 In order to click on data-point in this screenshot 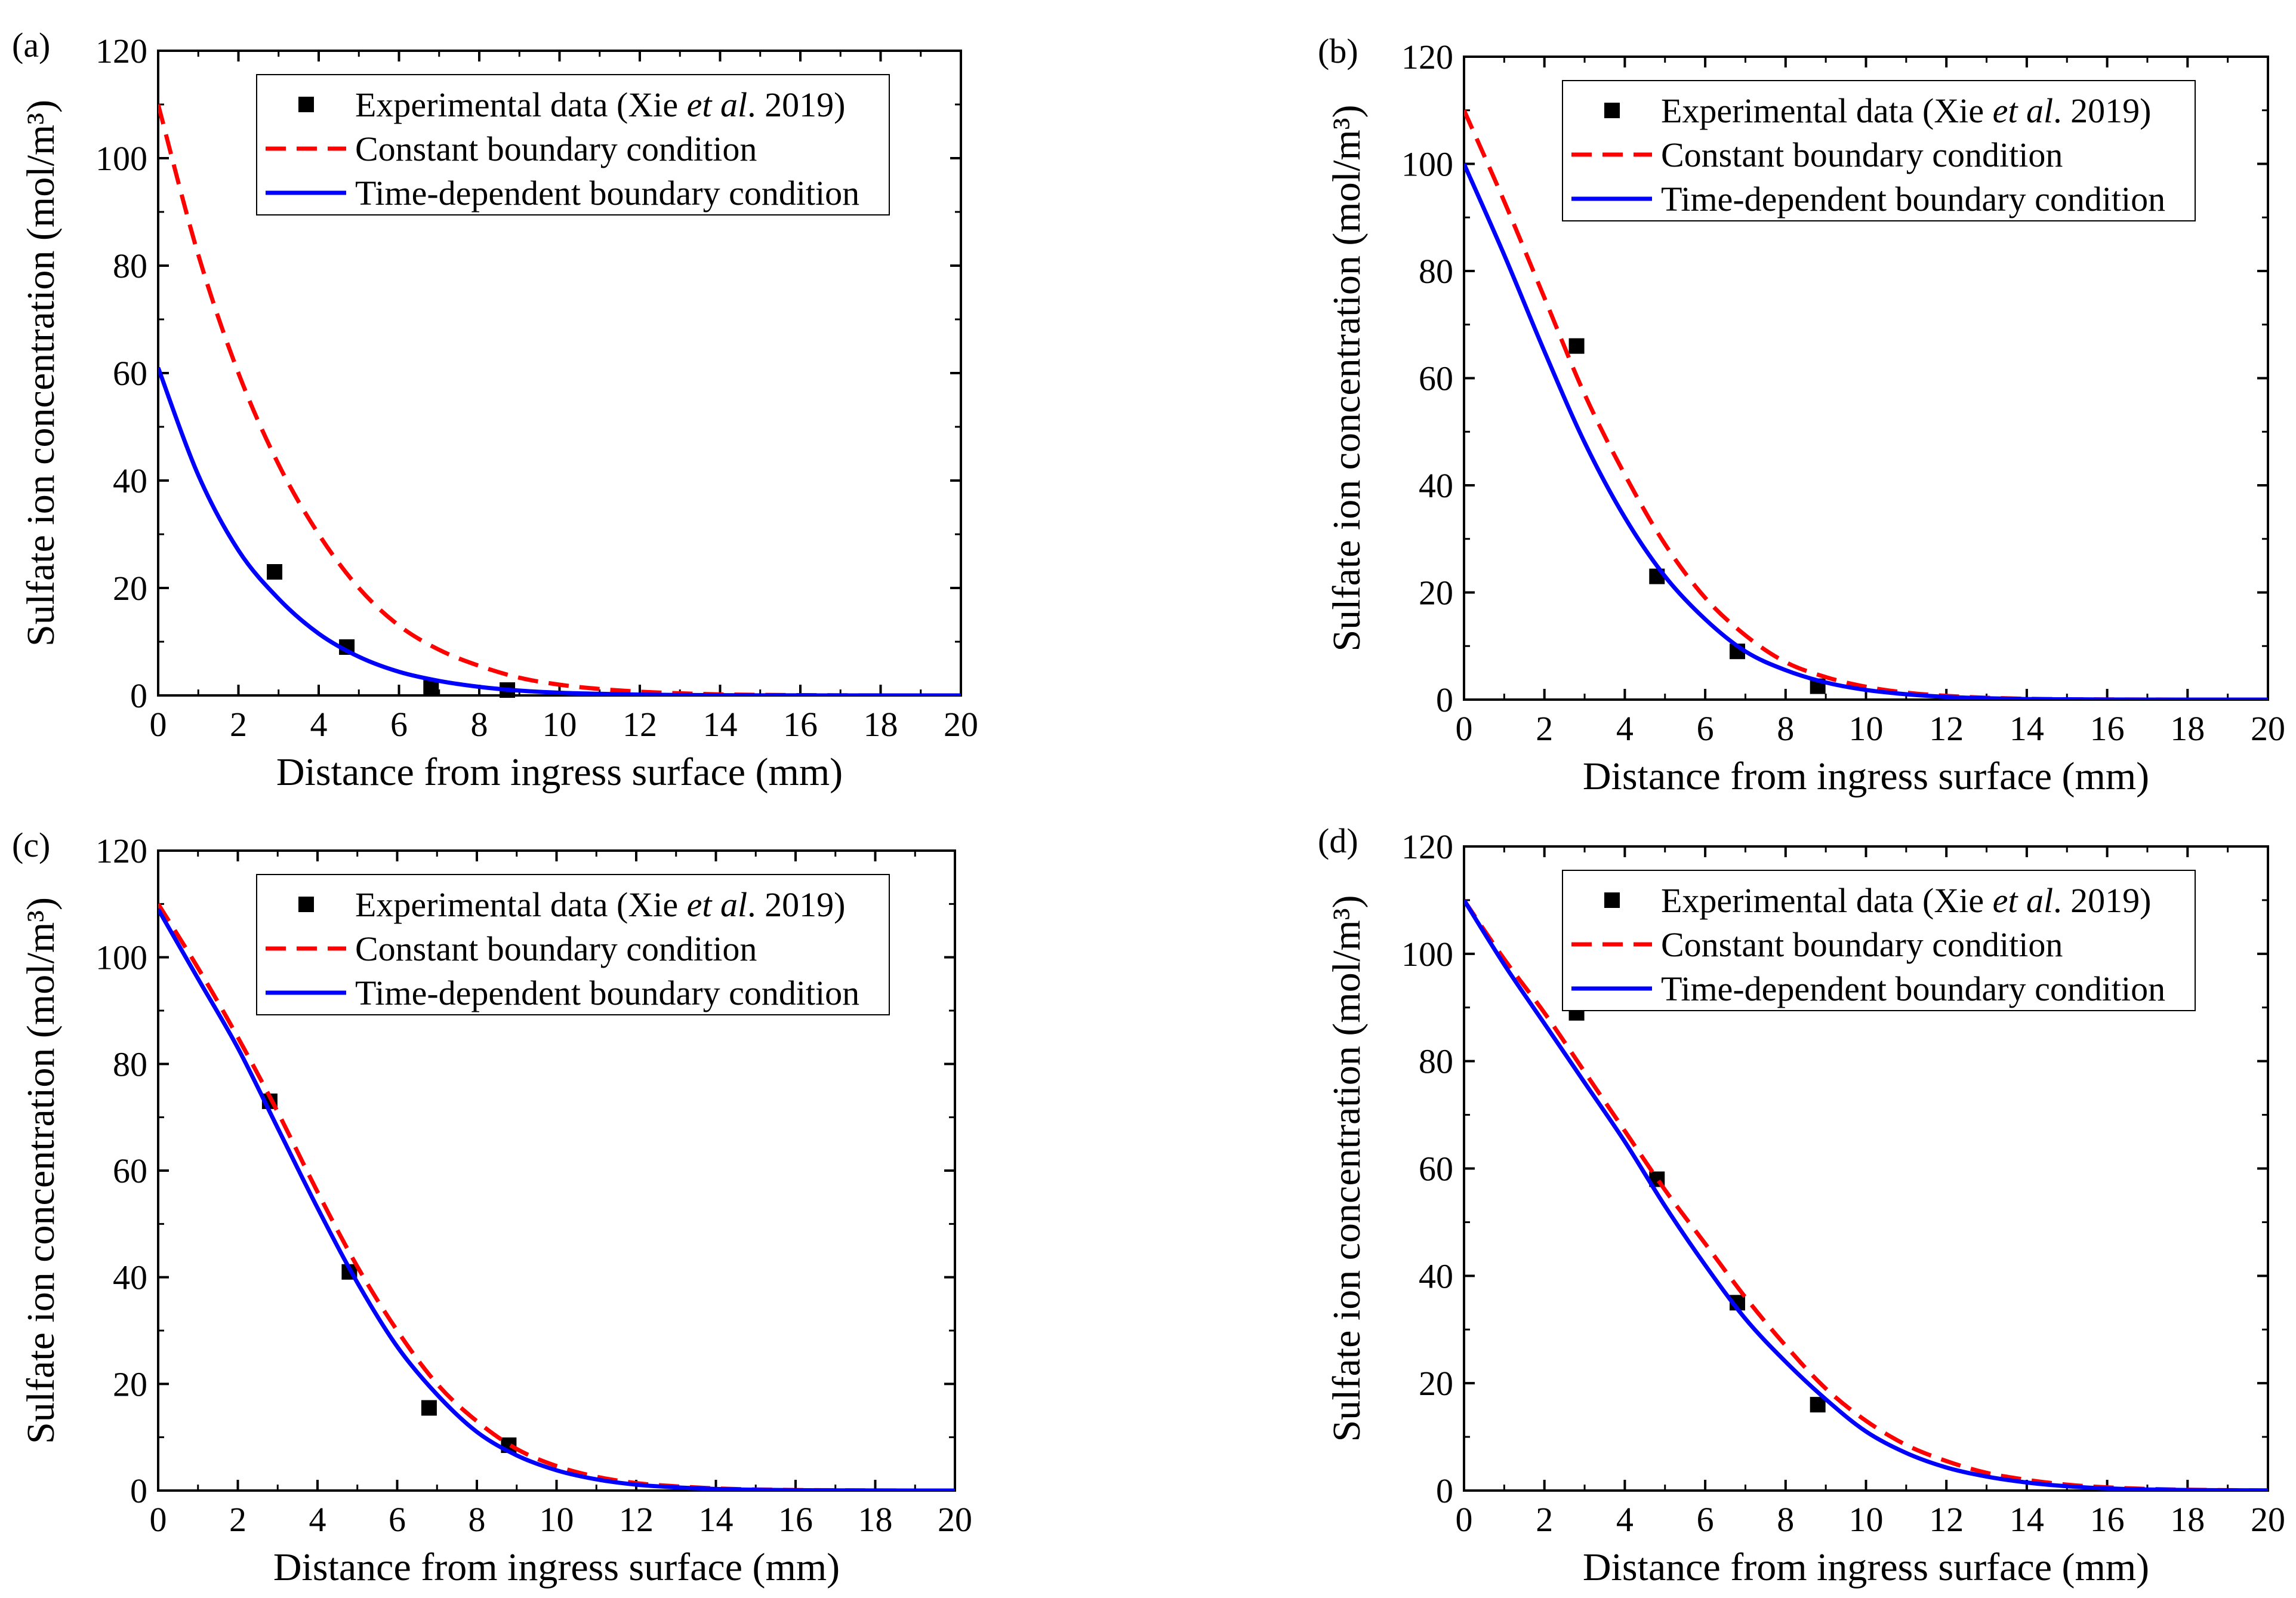, I will do `click(429, 1408)`.